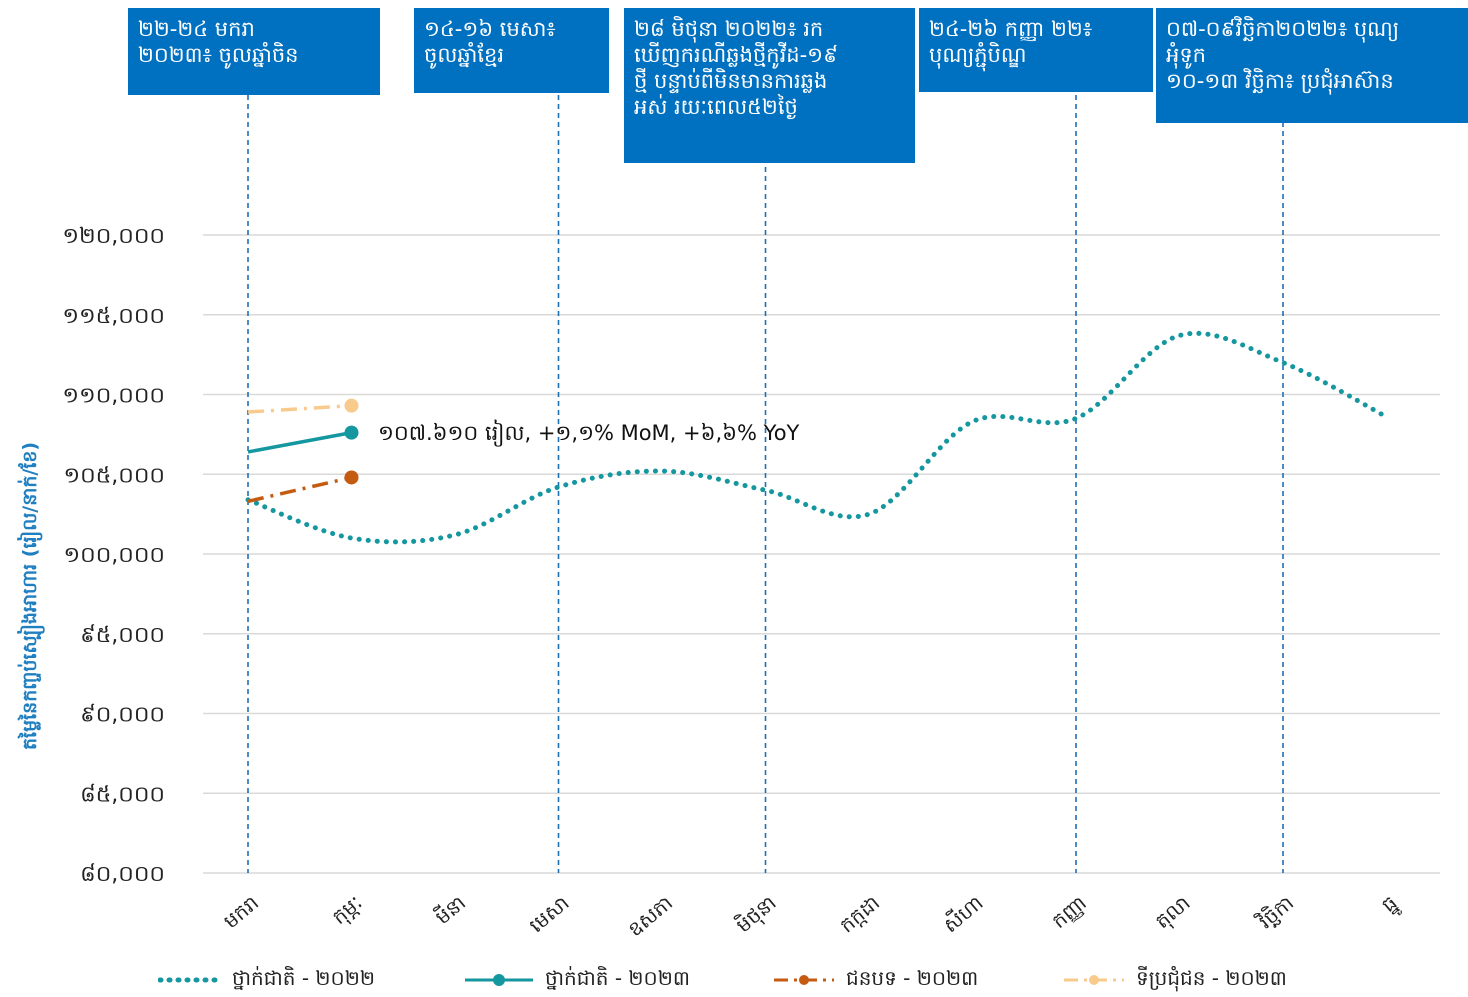  I want to click on legend-label: ទីប្រជុំជន - ២០២៣, so click(1211, 977).